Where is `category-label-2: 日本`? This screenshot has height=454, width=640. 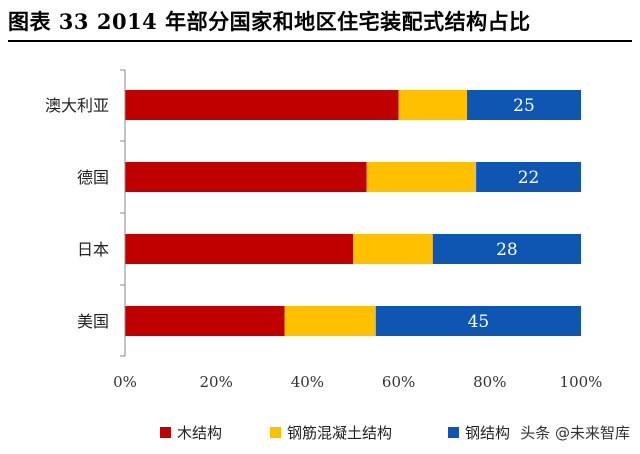
category-label-2: 日本 is located at coordinates (93, 249).